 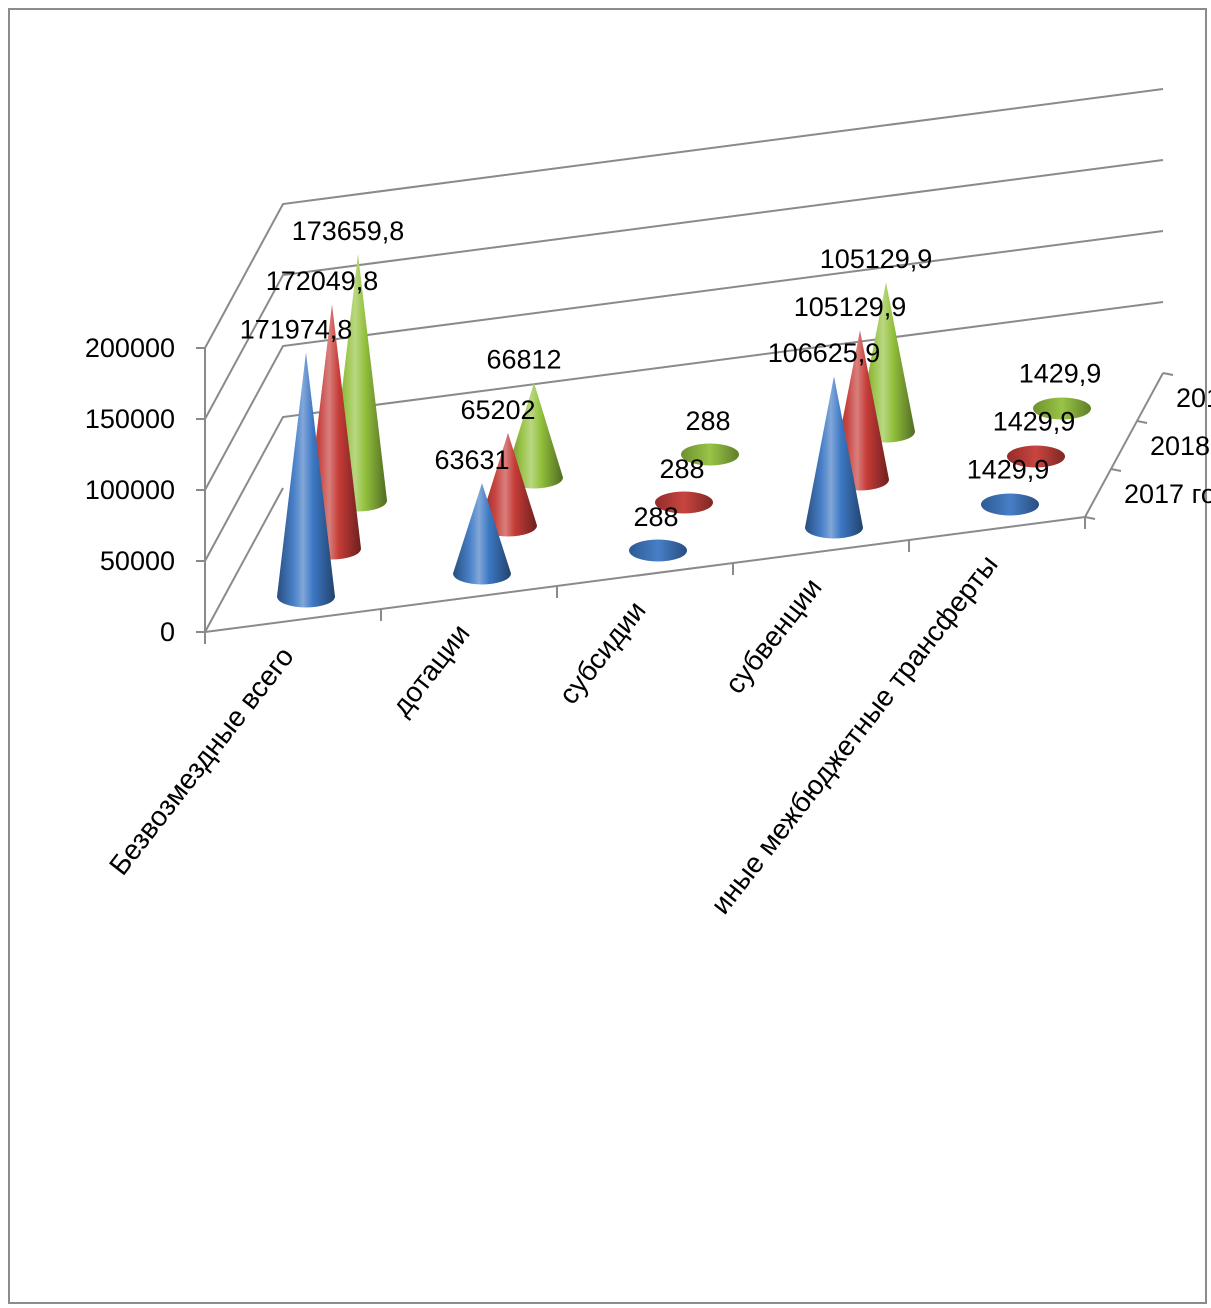 What do you see at coordinates (1193, 398) in the screenshot?
I see `series-label: 2019 год` at bounding box center [1193, 398].